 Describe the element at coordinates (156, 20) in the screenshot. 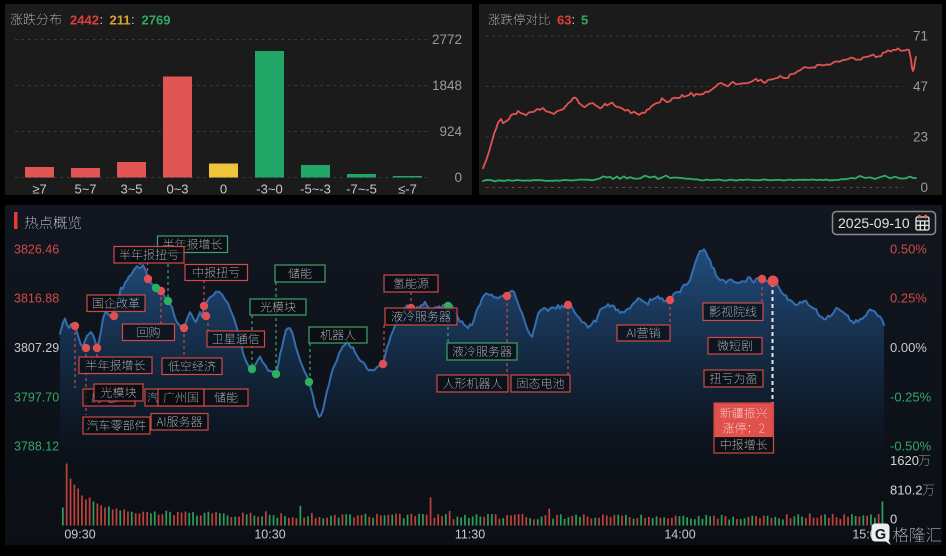

I see `svg-text: 2769` at that location.